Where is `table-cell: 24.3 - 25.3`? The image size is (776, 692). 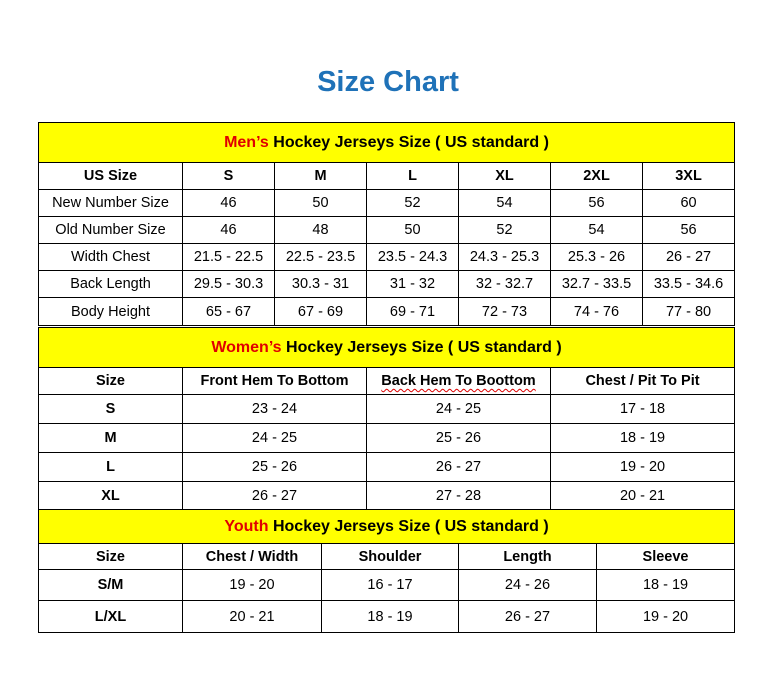
table-cell: 24.3 - 25.3 is located at coordinates (504, 257).